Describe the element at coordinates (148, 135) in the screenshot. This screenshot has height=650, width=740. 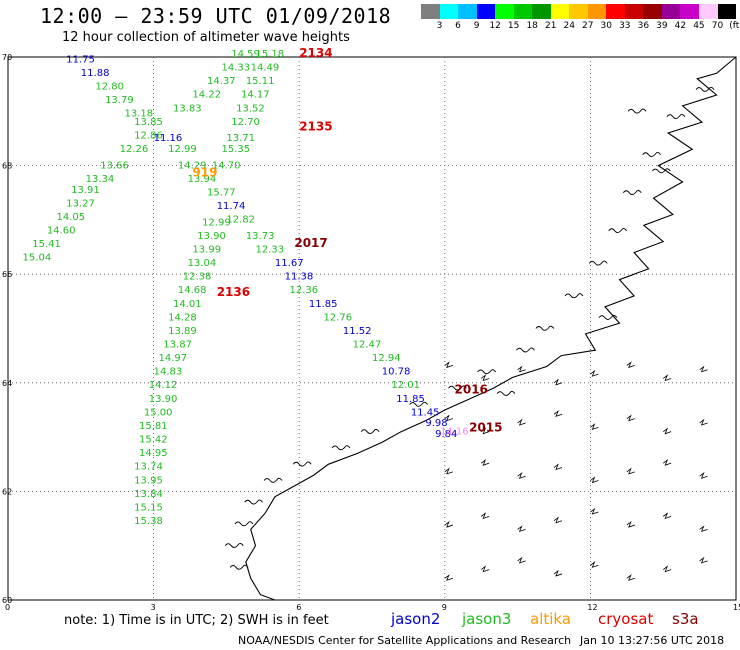
I see `swh-value-label: 12.86` at that location.